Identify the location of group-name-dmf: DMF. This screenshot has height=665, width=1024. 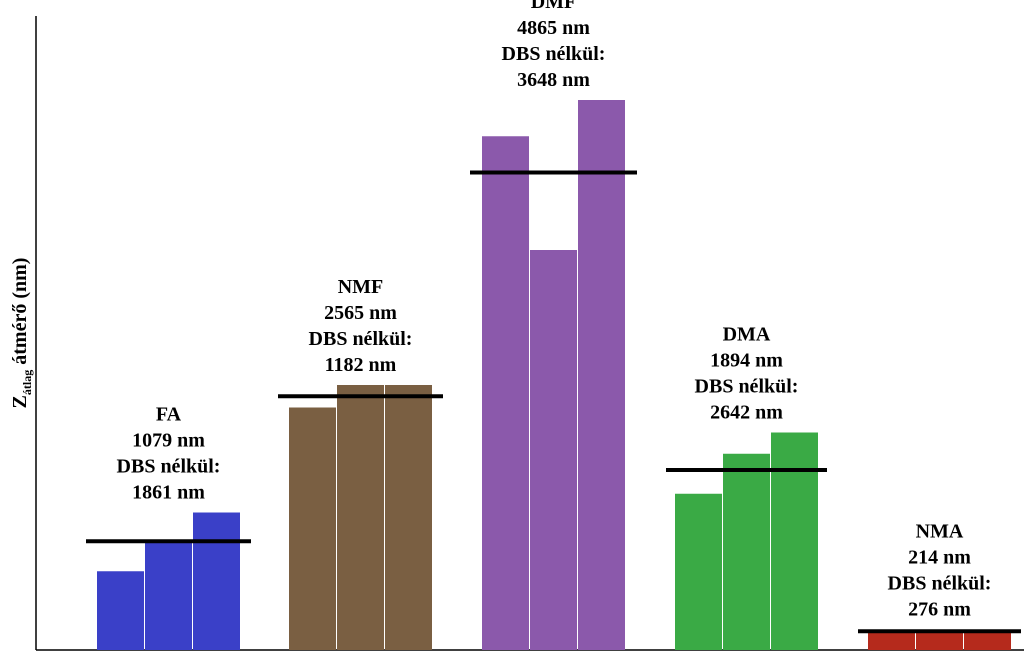
(554, 6).